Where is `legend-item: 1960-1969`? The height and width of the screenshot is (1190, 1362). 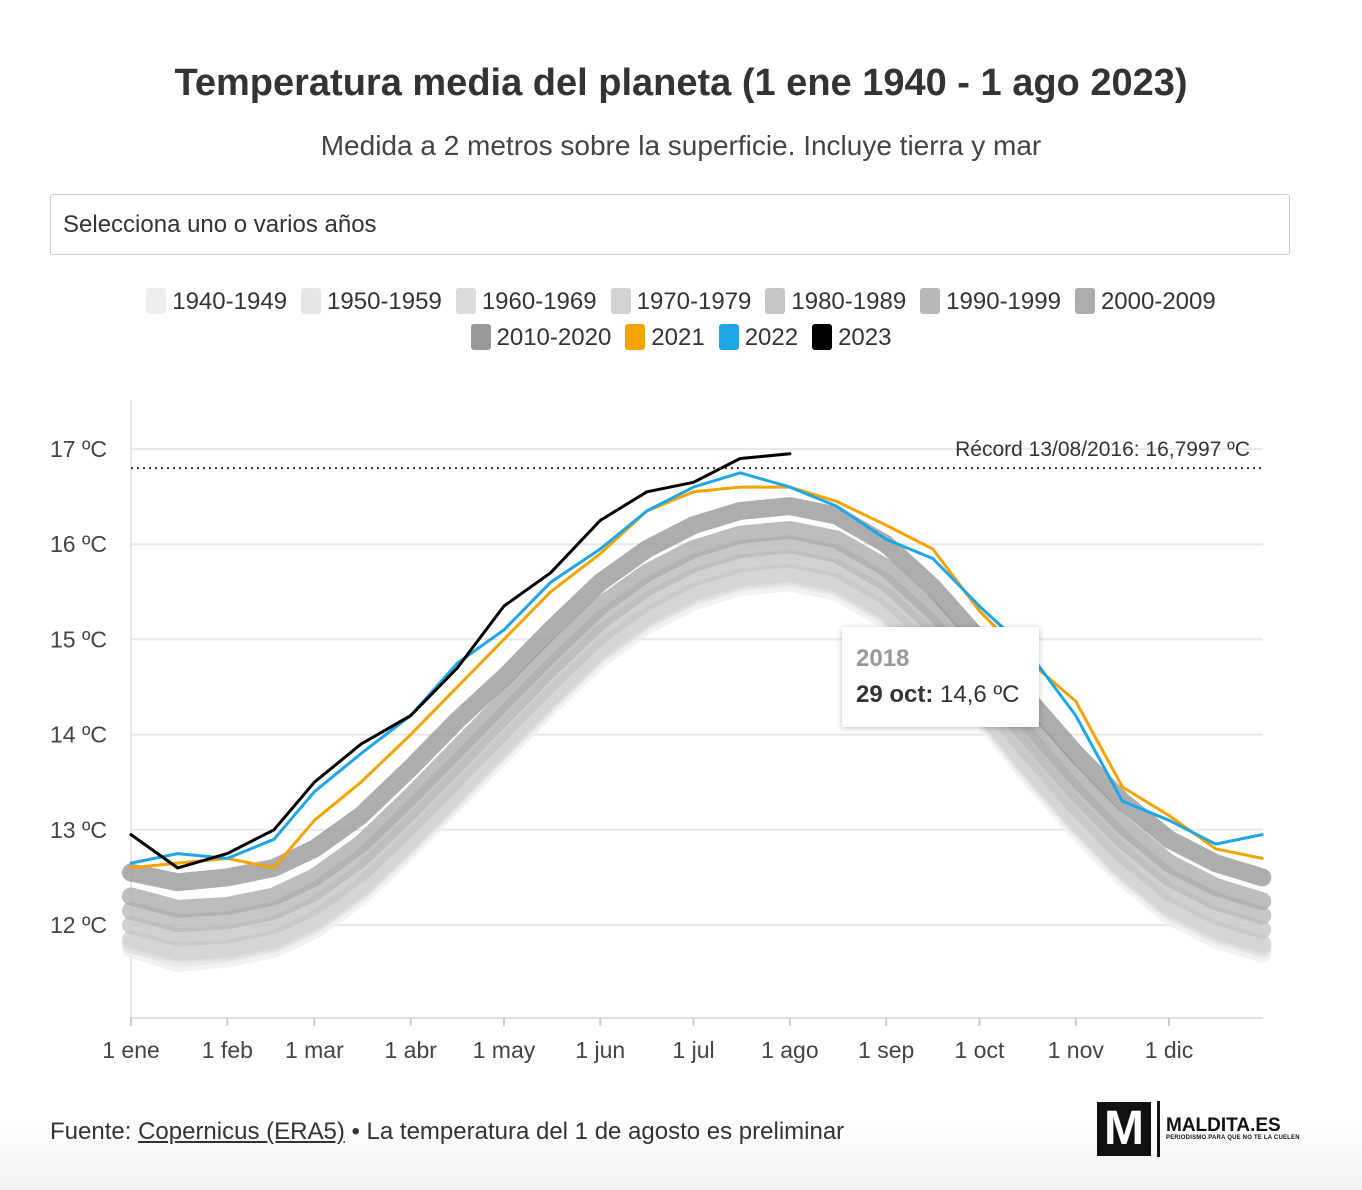
legend-item: 1960-1969 is located at coordinates (526, 302).